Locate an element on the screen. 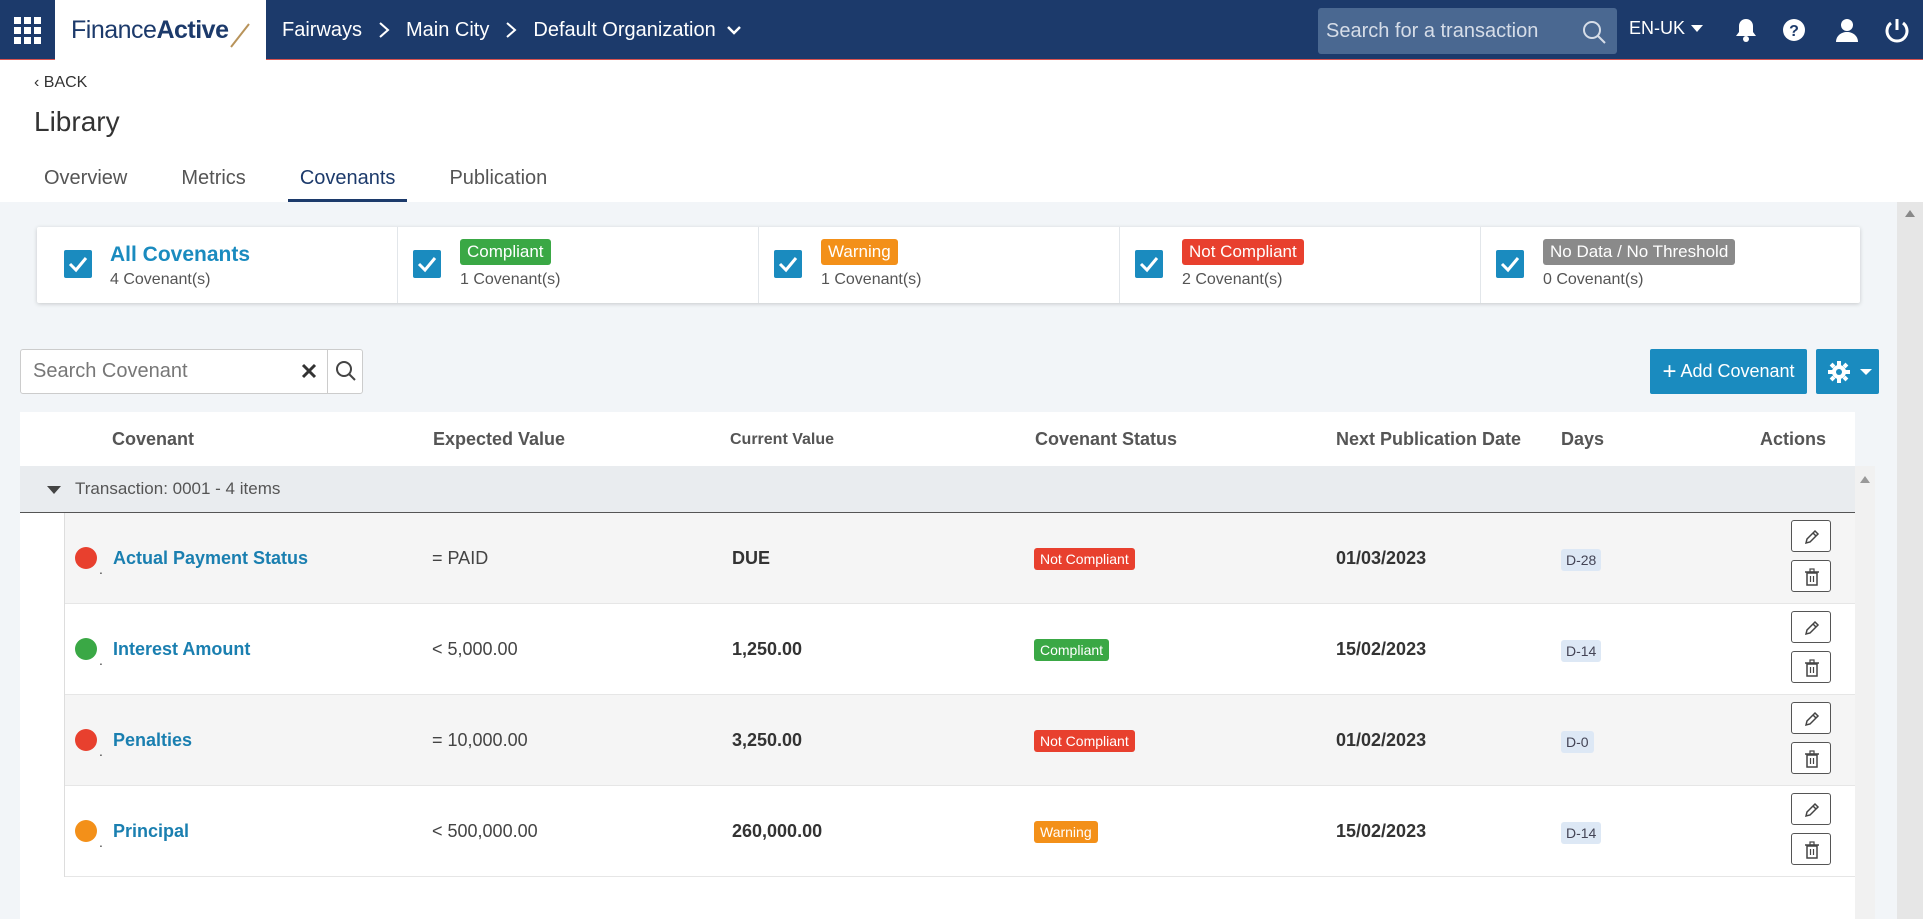 The height and width of the screenshot is (919, 1923). filter-all-covenants: All Covenants 4 Covenant(s) is located at coordinates (217, 265).